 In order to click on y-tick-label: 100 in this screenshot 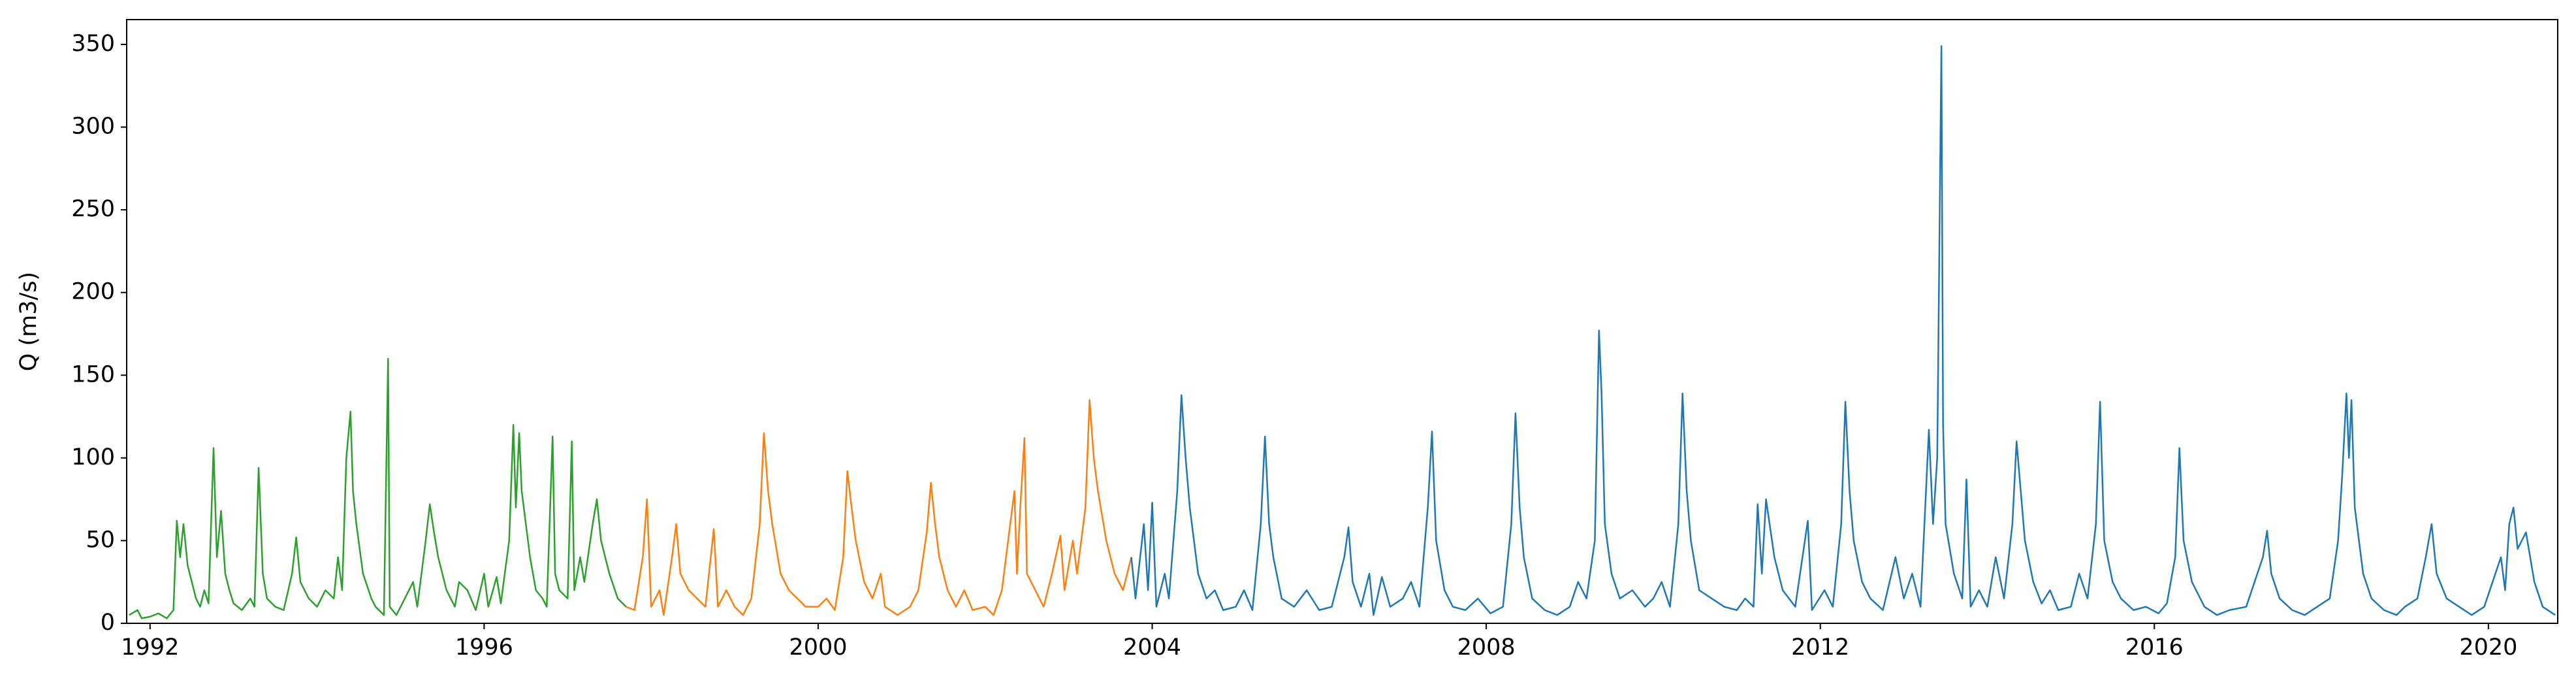, I will do `click(93, 457)`.